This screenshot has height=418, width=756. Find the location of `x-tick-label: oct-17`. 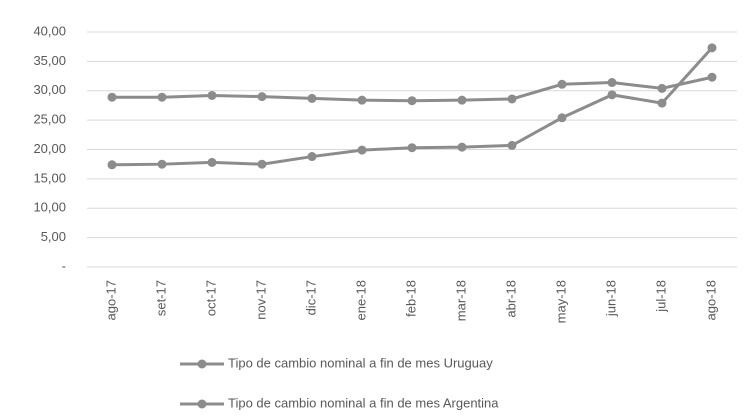

x-tick-label: oct-17 is located at coordinates (210, 298).